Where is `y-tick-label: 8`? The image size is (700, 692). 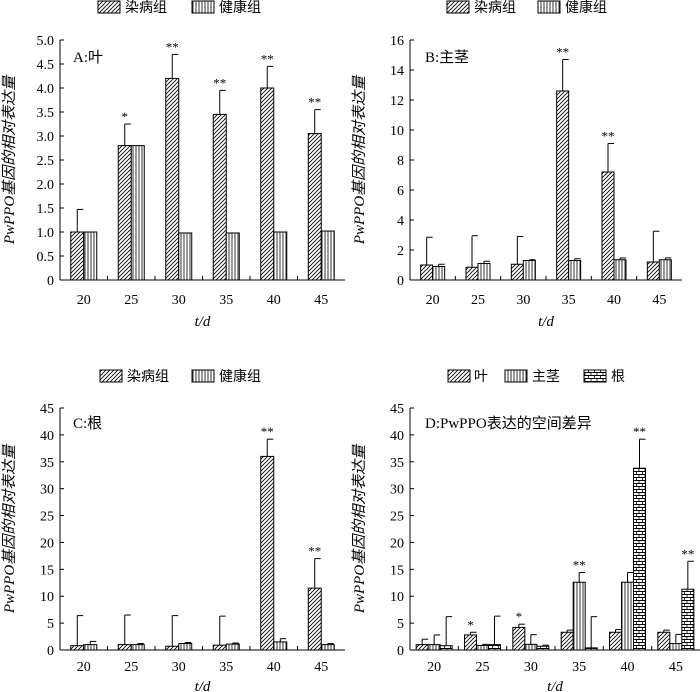 y-tick-label: 8 is located at coordinates (400, 161).